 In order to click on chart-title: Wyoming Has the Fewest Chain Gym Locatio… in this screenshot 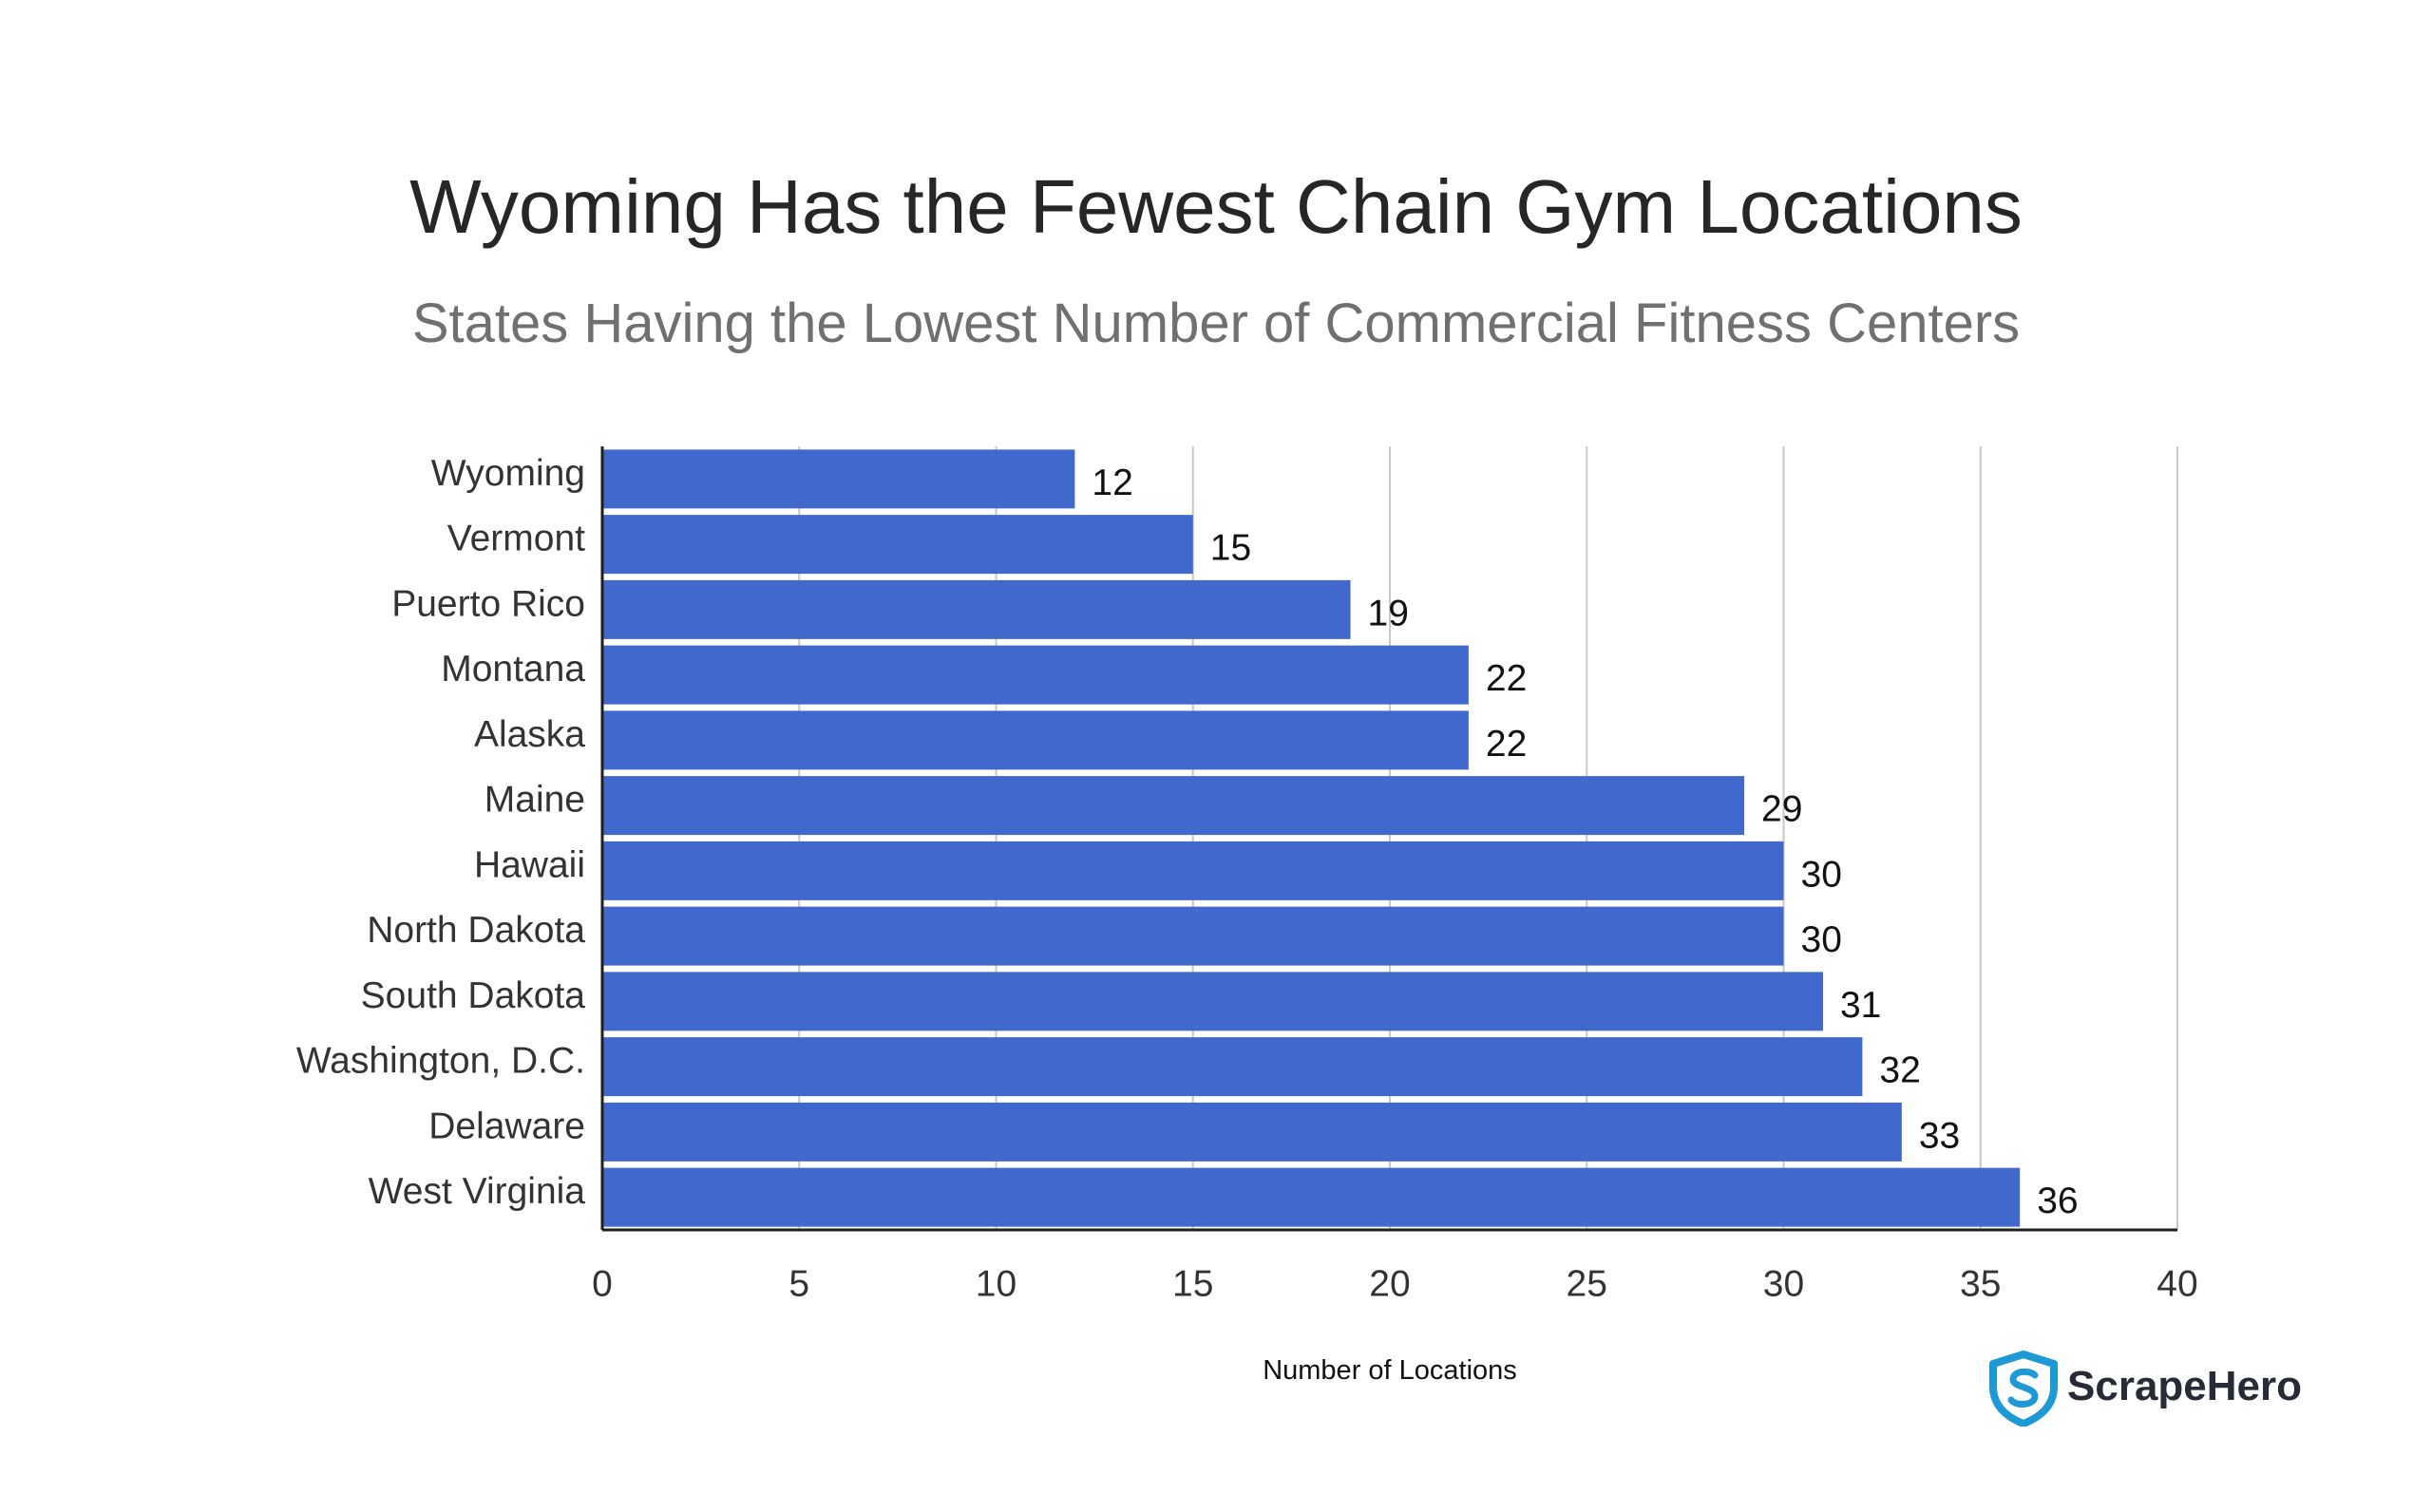, I will do `click(1216, 207)`.